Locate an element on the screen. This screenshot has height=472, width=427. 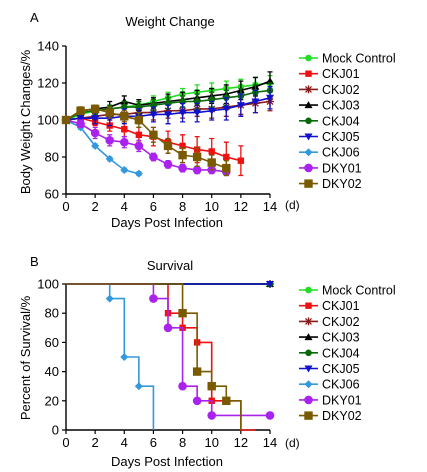
weight-x-unit: (d) is located at coordinates (292, 205).